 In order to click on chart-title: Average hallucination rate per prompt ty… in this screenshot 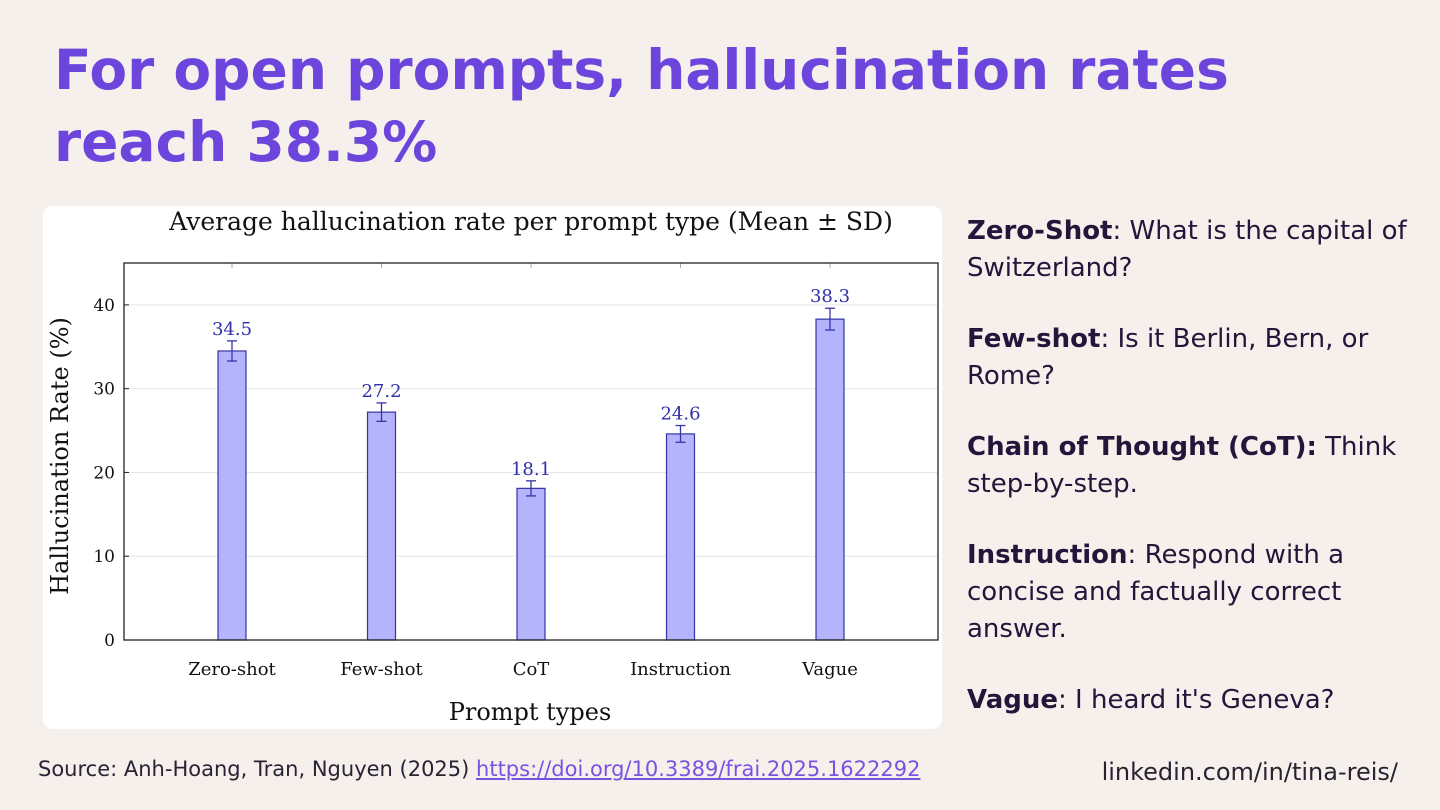, I will do `click(530, 221)`.